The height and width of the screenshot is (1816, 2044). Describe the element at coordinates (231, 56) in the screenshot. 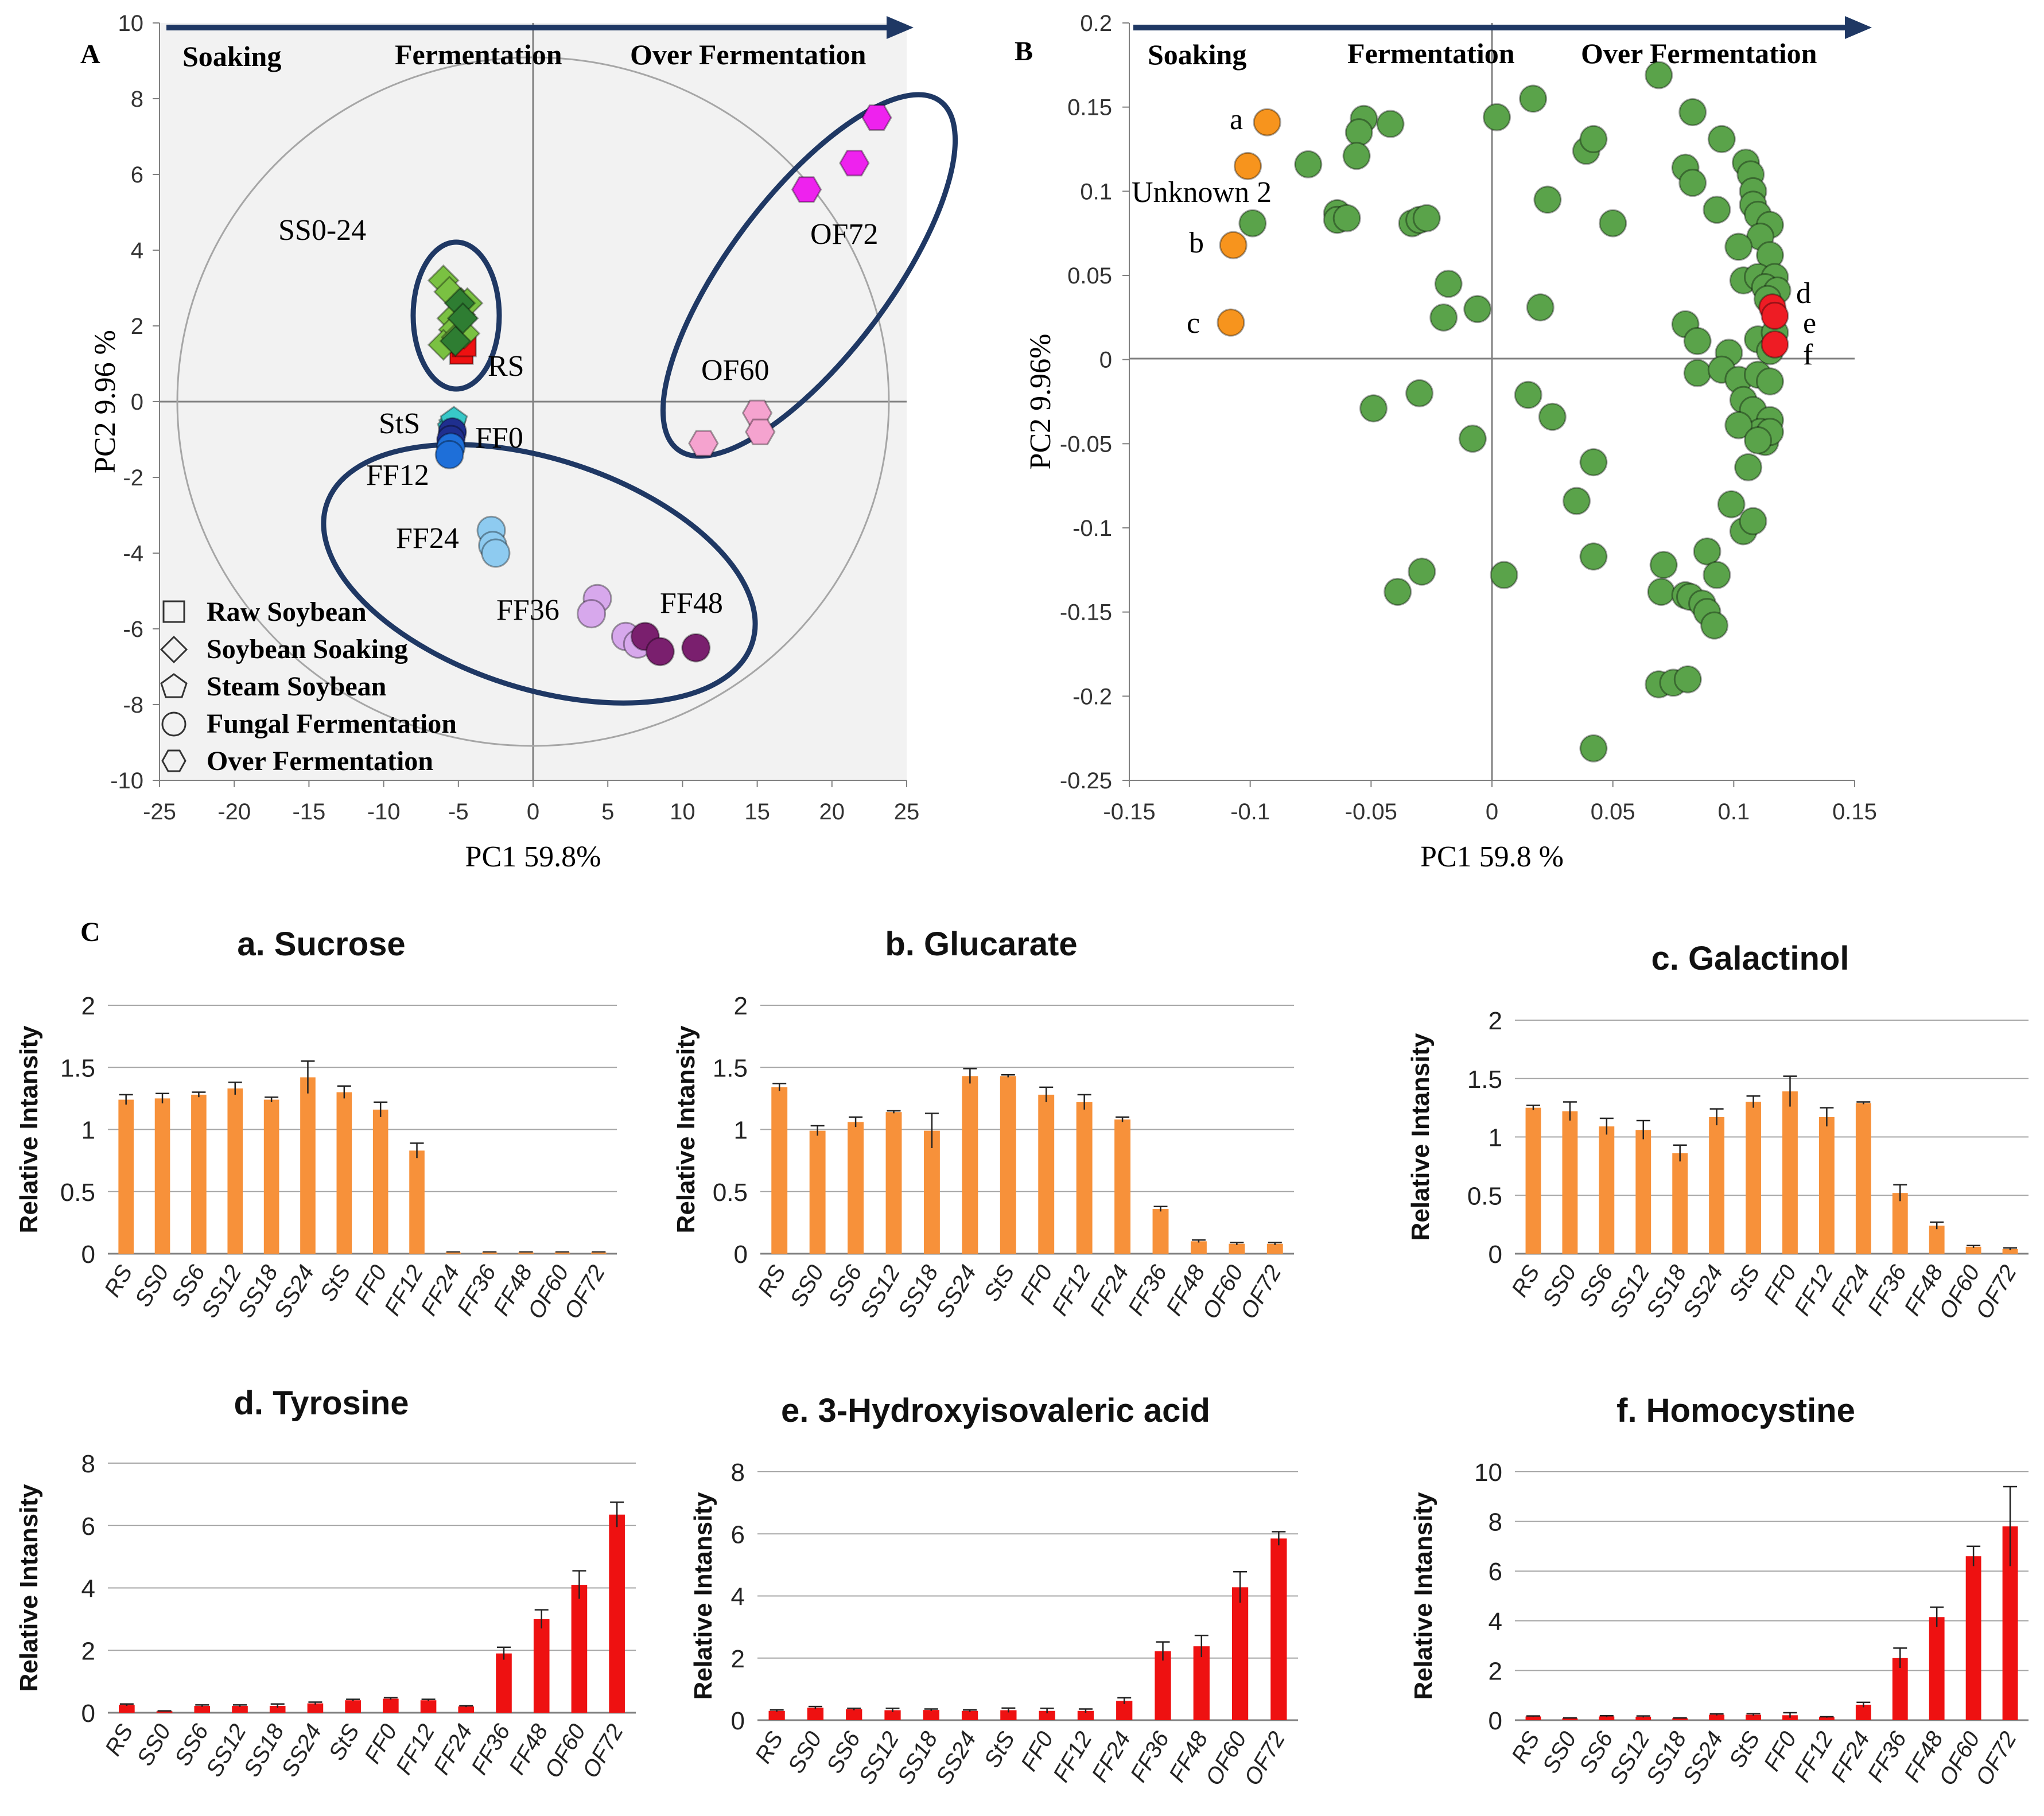

I see `panel-a-stage-soaking: Soaking` at that location.